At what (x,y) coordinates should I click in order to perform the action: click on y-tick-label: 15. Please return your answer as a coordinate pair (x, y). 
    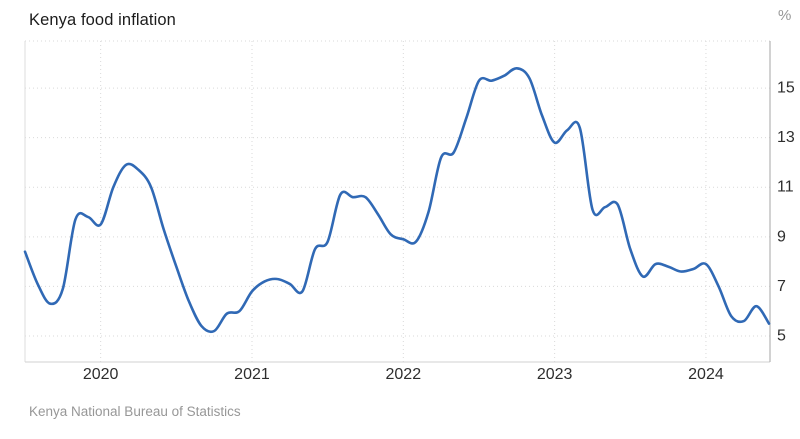
    Looking at the image, I should click on (786, 88).